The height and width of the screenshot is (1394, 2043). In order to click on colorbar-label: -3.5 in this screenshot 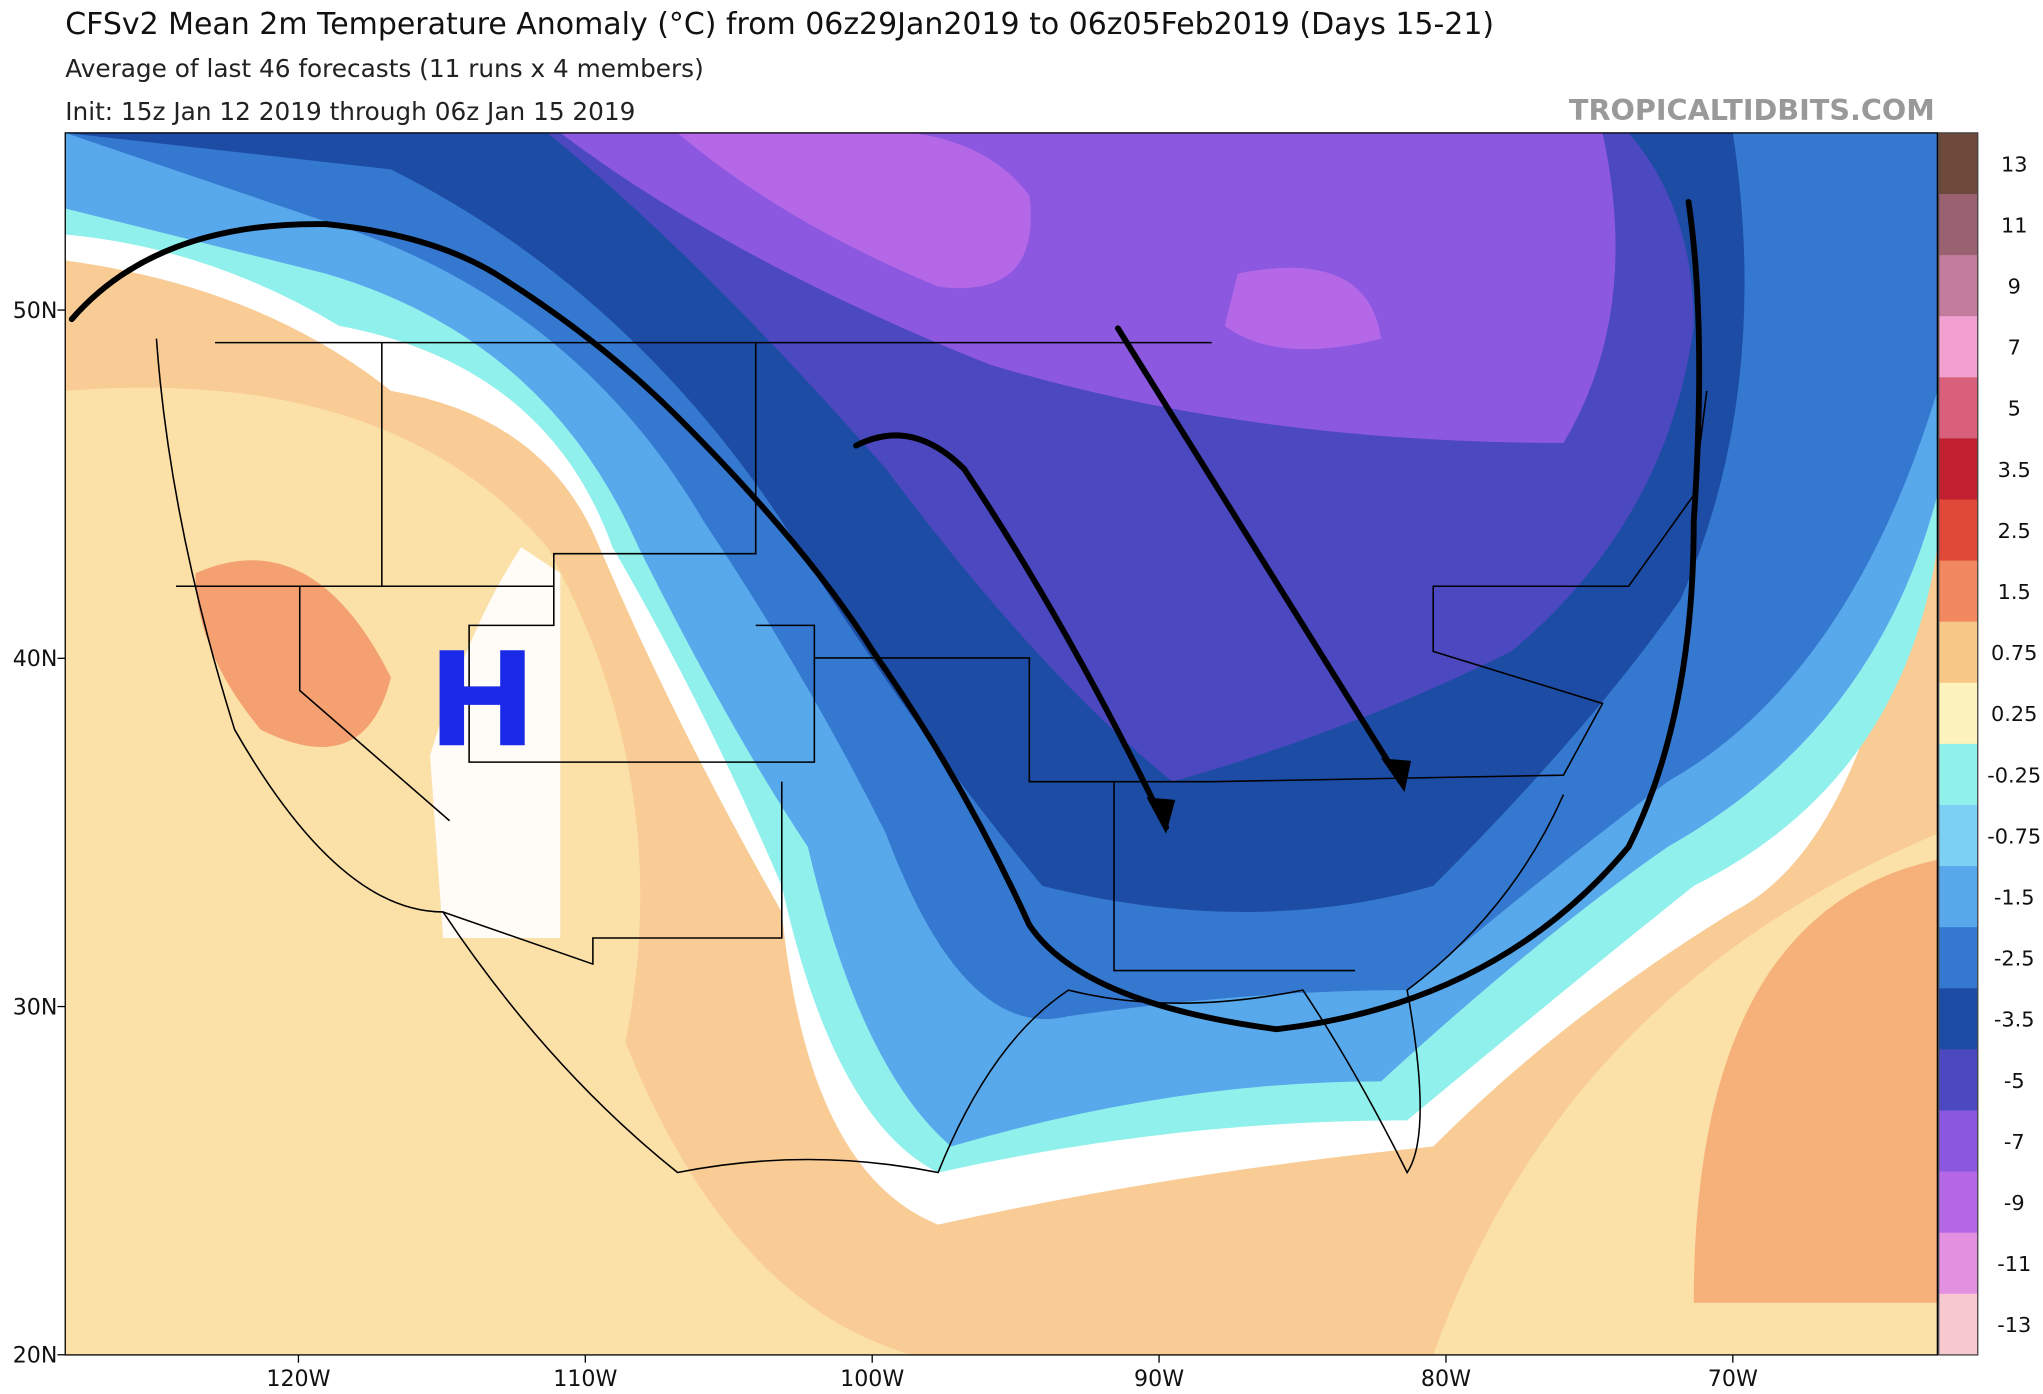, I will do `click(2014, 1020)`.